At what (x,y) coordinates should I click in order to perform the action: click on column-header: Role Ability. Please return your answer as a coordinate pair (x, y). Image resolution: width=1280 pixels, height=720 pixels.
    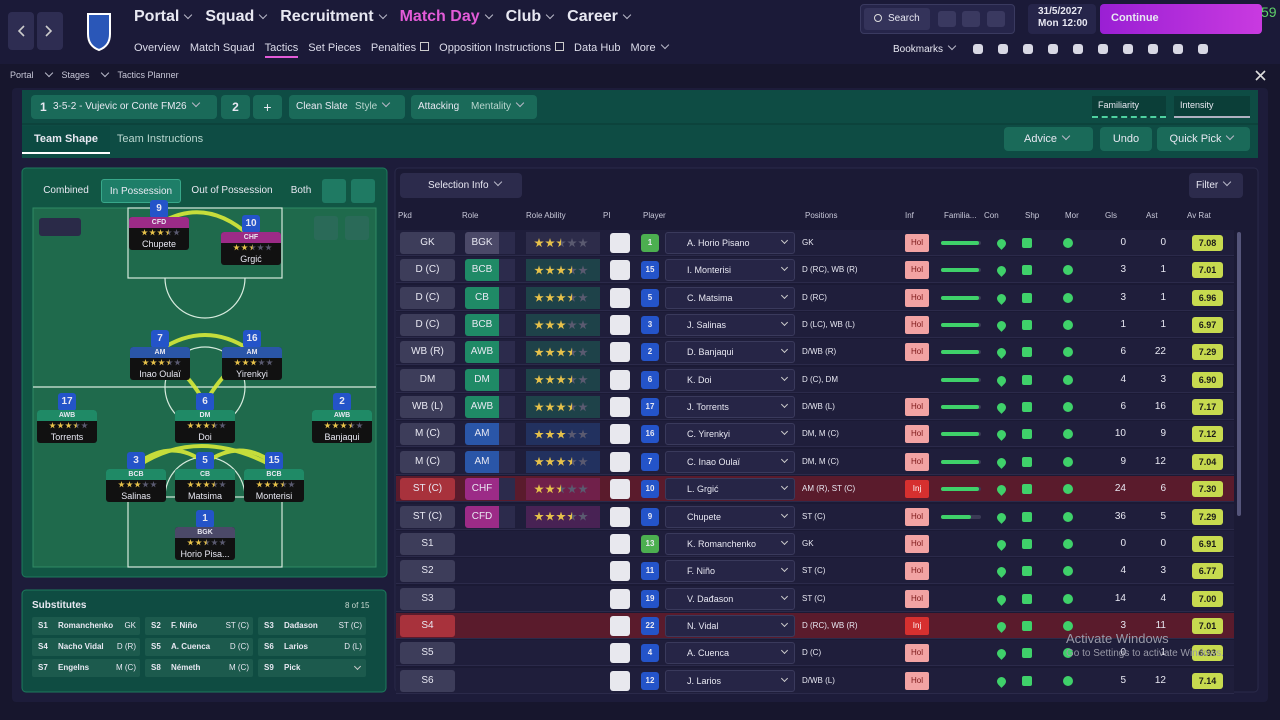
    Looking at the image, I should click on (546, 215).